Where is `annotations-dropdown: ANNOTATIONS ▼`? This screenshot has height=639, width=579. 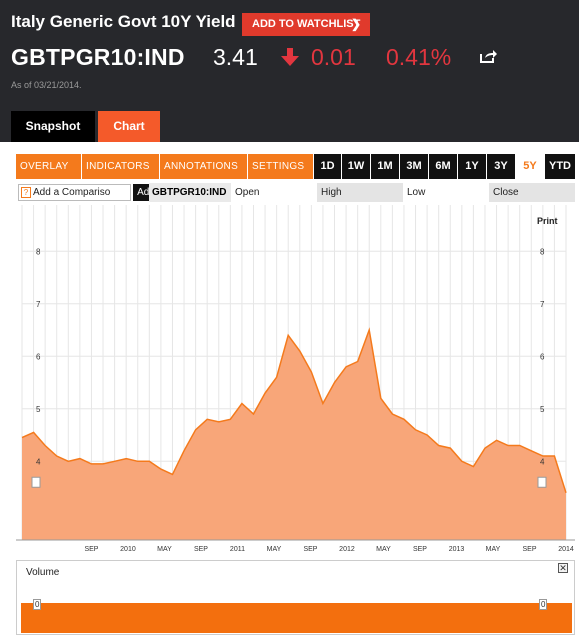
annotations-dropdown: ANNOTATIONS ▼ is located at coordinates (204, 175).